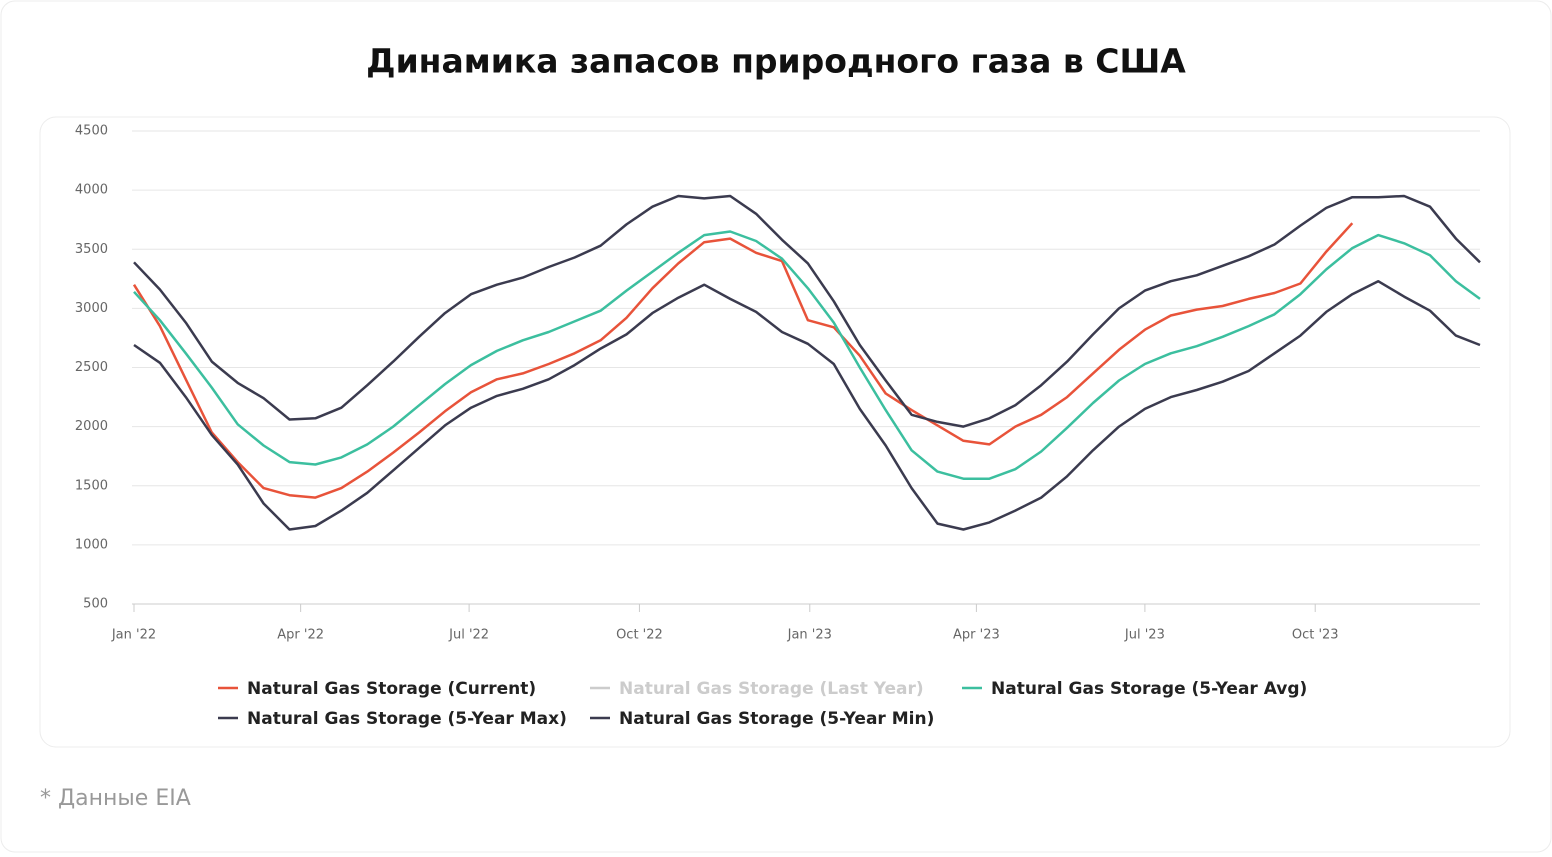 The height and width of the screenshot is (857, 1552). What do you see at coordinates (91, 544) in the screenshot?
I see `y-tick-label: 1000` at bounding box center [91, 544].